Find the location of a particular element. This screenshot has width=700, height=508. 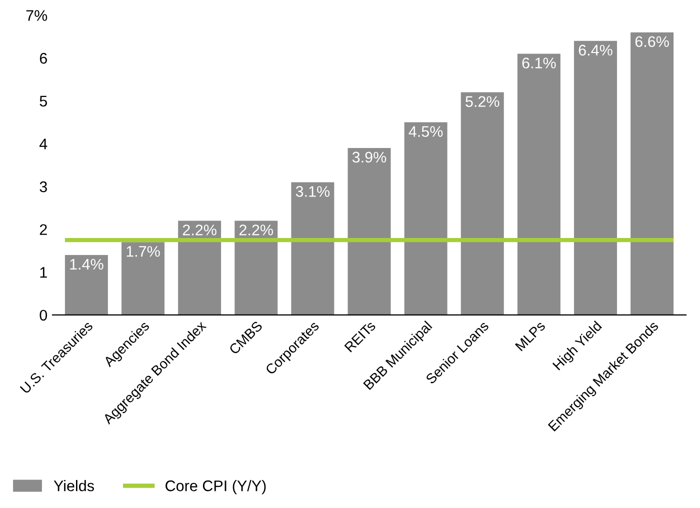

data-label: 3.9% is located at coordinates (369, 157).